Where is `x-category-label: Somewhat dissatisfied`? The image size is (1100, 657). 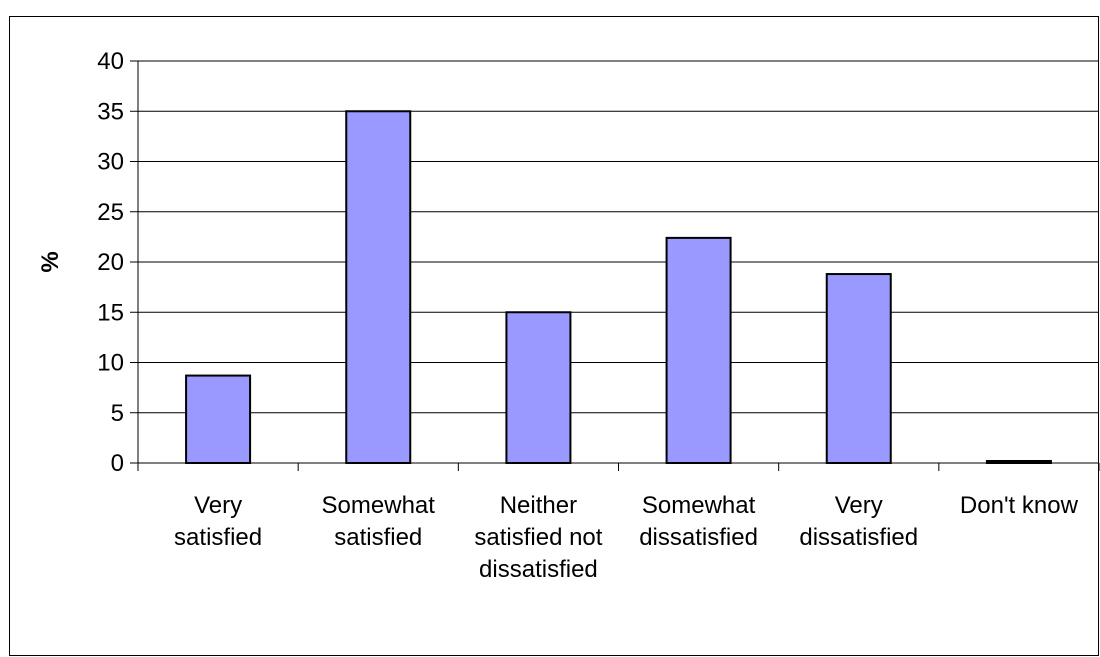
x-category-label: Somewhat dissatisfied is located at coordinates (698, 521).